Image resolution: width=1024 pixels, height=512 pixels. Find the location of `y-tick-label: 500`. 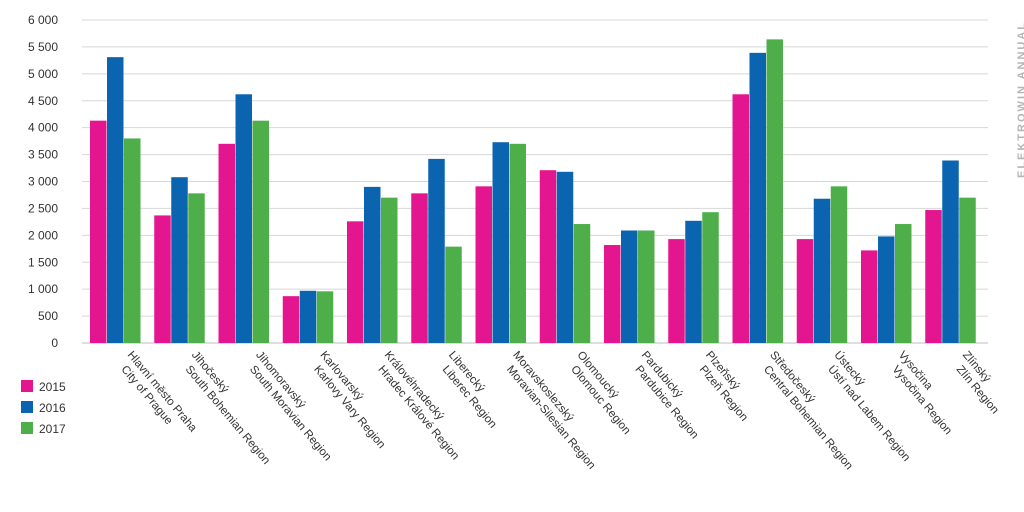

y-tick-label: 500 is located at coordinates (48, 316).